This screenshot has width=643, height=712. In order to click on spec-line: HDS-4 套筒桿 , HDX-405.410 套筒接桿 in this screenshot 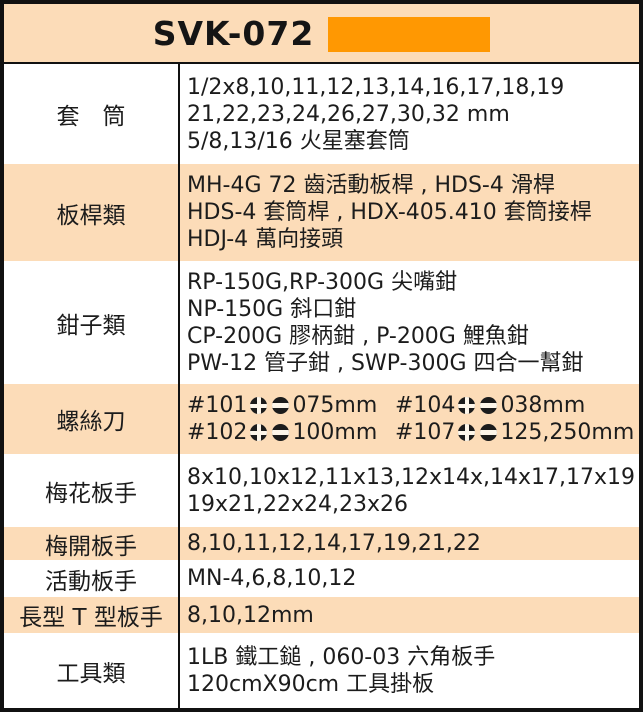, I will do `click(389, 212)`.